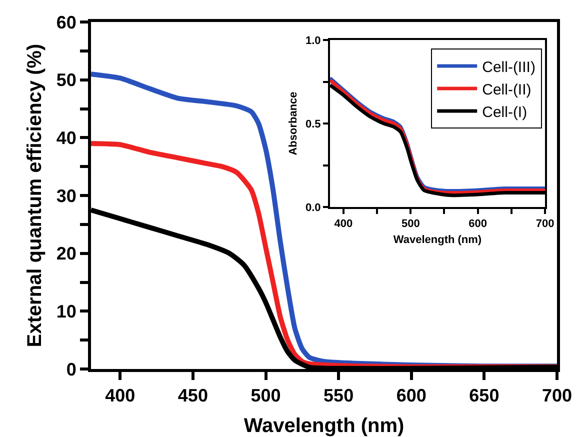 The height and width of the screenshot is (437, 579). Describe the element at coordinates (313, 208) in the screenshot. I see `y-tick-label: 0.0` at that location.